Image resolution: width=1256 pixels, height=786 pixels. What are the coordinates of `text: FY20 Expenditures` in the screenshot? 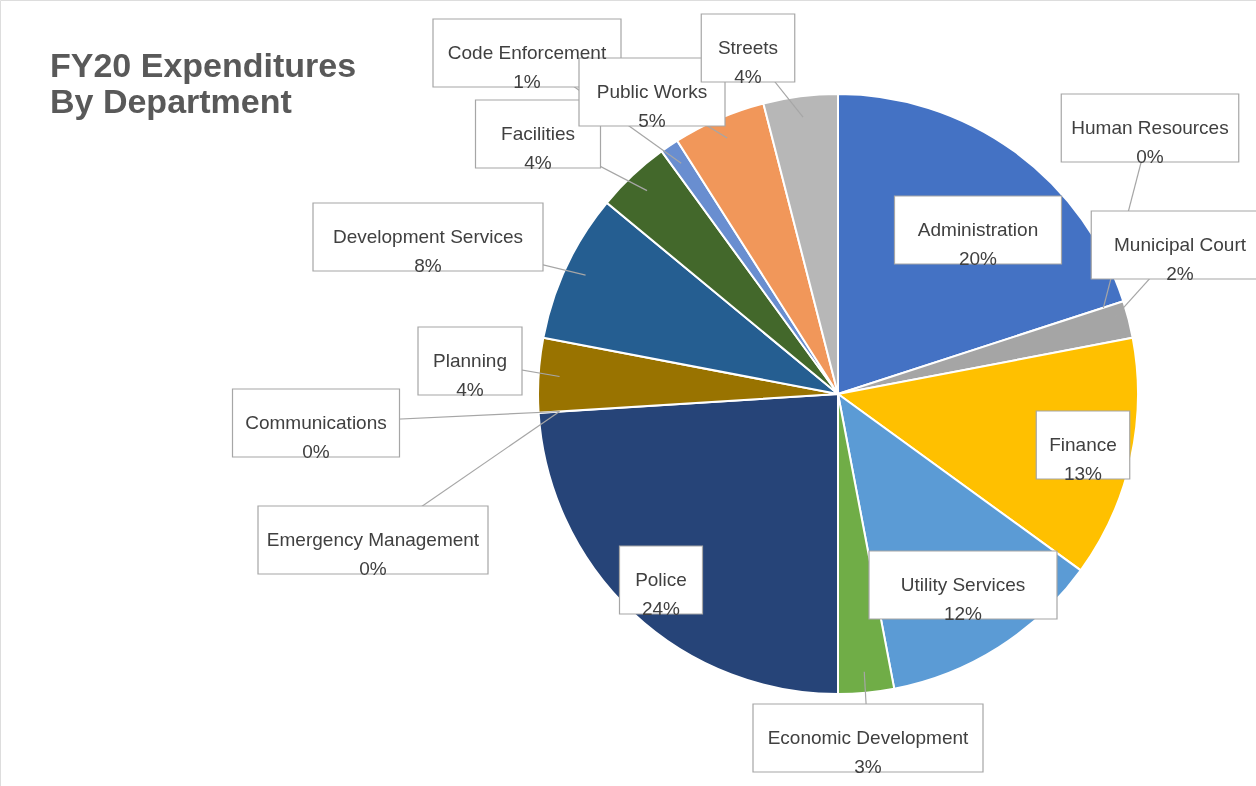 It's located at (203, 65).